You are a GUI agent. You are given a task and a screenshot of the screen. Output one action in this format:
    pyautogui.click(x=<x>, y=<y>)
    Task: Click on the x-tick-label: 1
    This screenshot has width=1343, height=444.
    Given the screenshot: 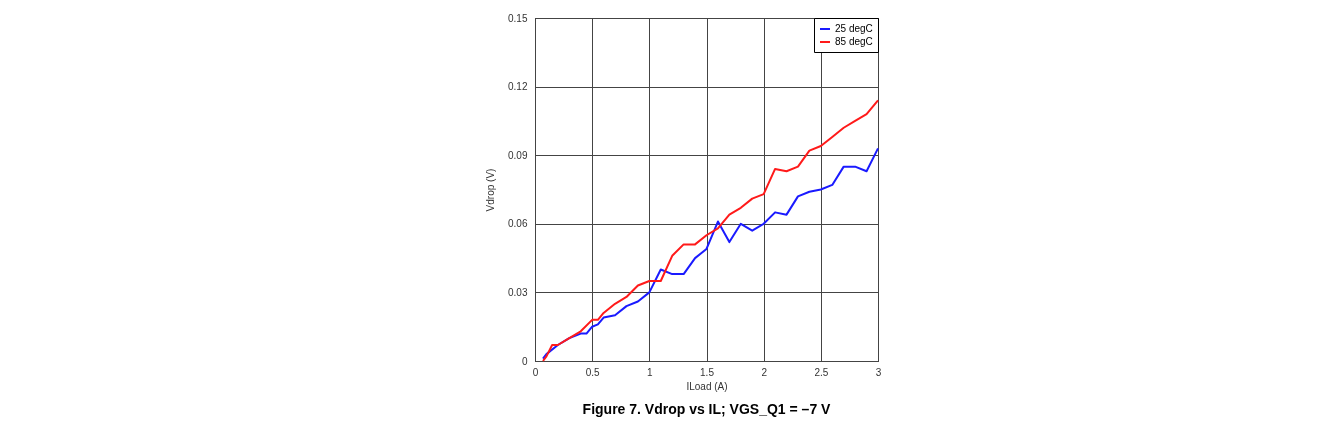 What is the action you would take?
    pyautogui.click(x=650, y=372)
    